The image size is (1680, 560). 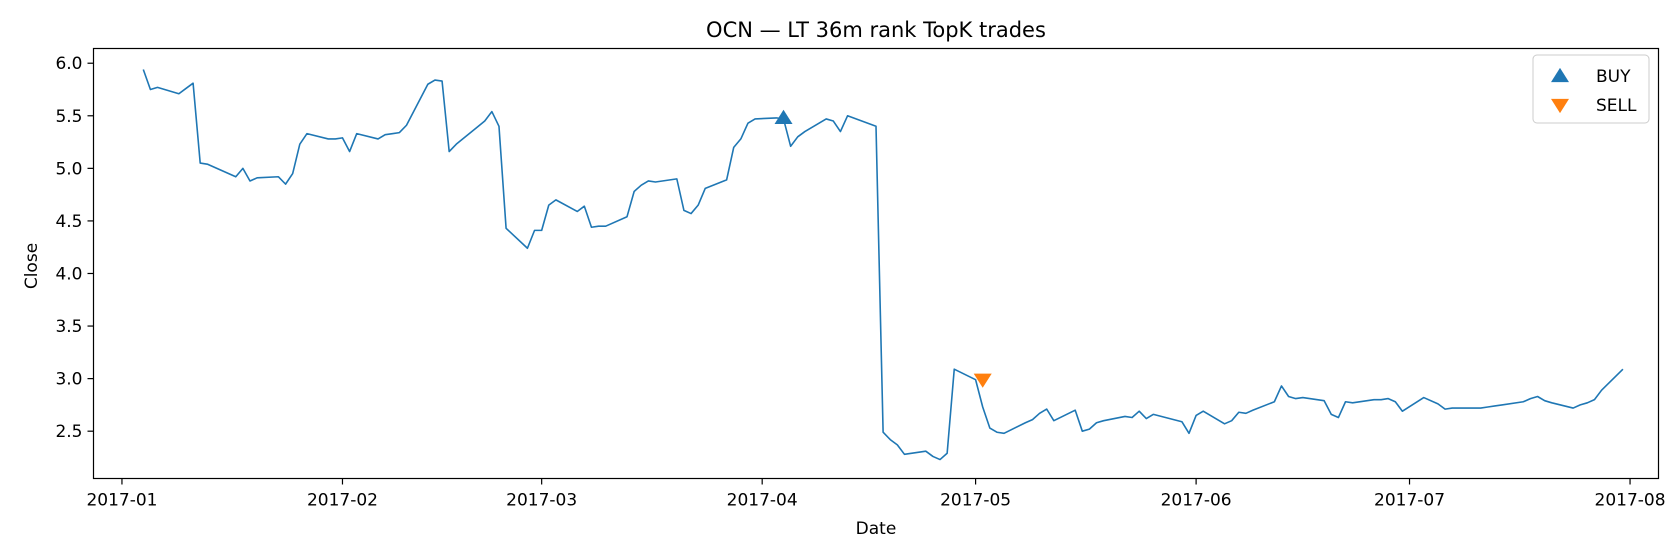 I want to click on x-tick-label: 2017-08, so click(x=1630, y=501).